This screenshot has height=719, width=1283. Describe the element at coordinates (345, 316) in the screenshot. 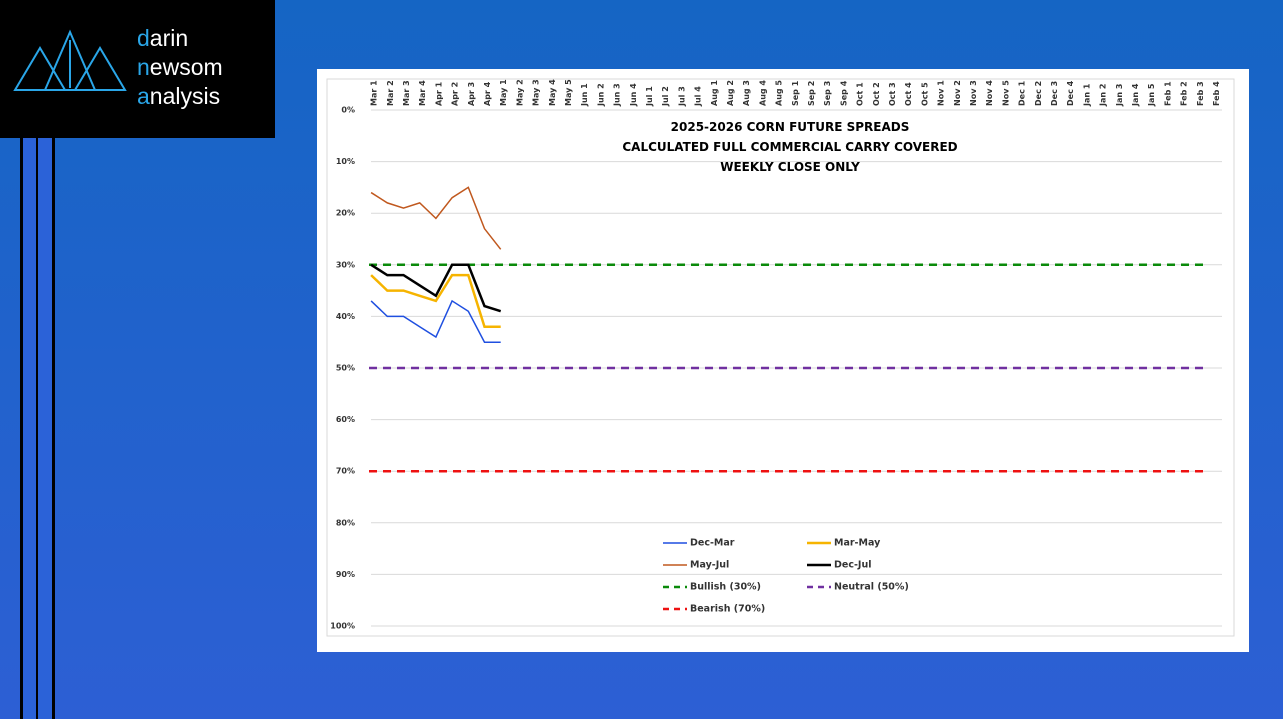

I see `y-tick-label: 40%` at that location.